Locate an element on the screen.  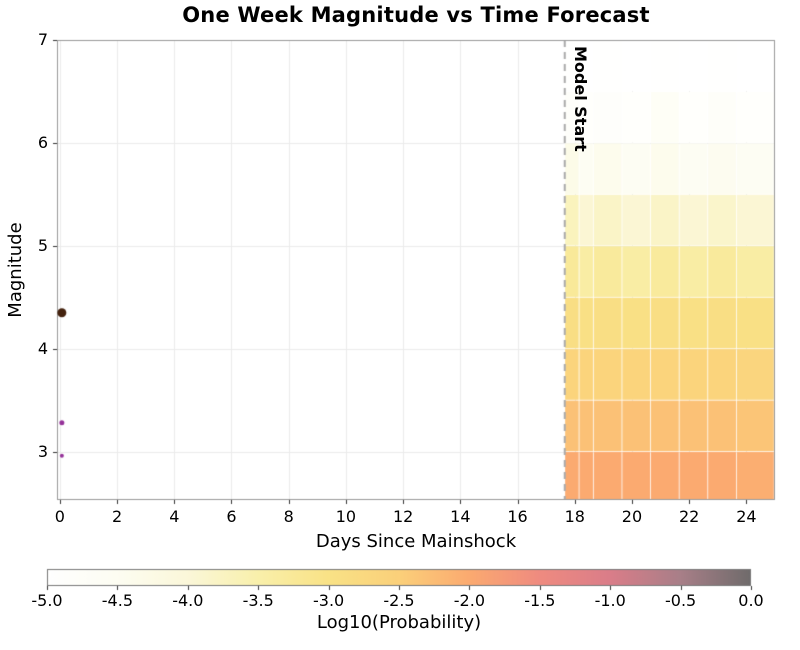
x-tick-label: 22 is located at coordinates (689, 516).